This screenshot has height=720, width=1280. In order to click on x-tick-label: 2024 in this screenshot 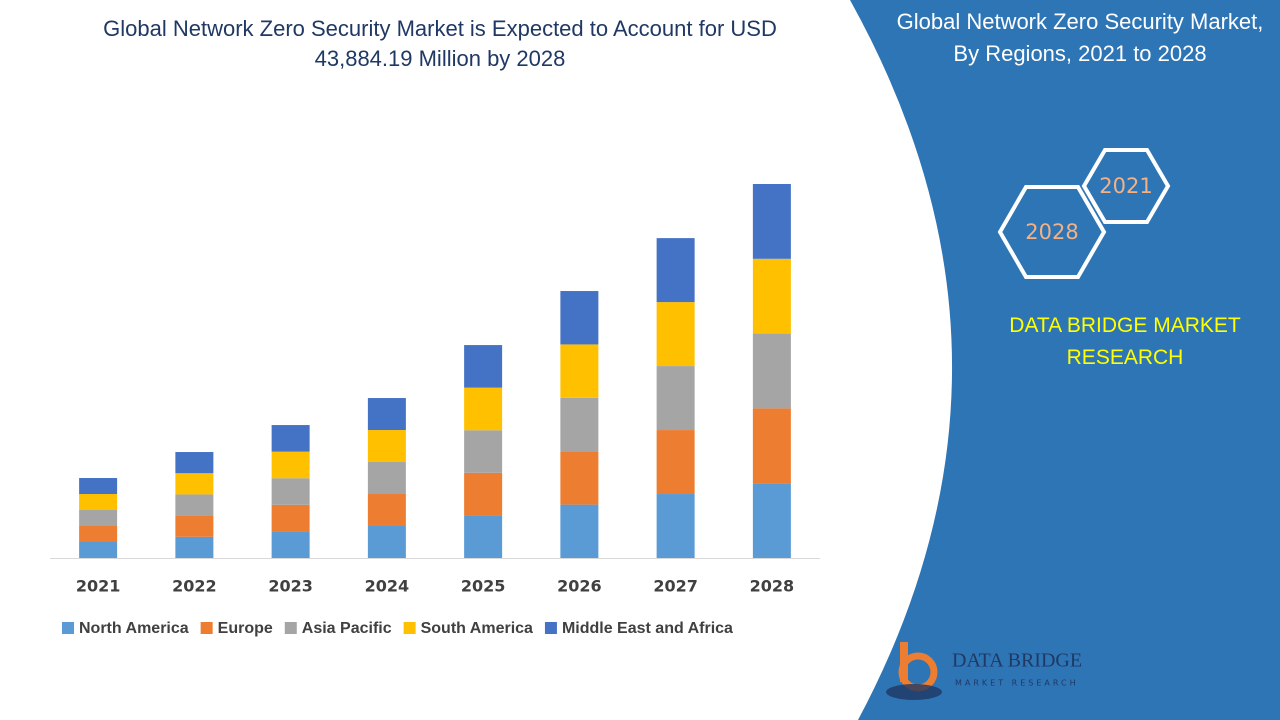, I will do `click(387, 586)`.